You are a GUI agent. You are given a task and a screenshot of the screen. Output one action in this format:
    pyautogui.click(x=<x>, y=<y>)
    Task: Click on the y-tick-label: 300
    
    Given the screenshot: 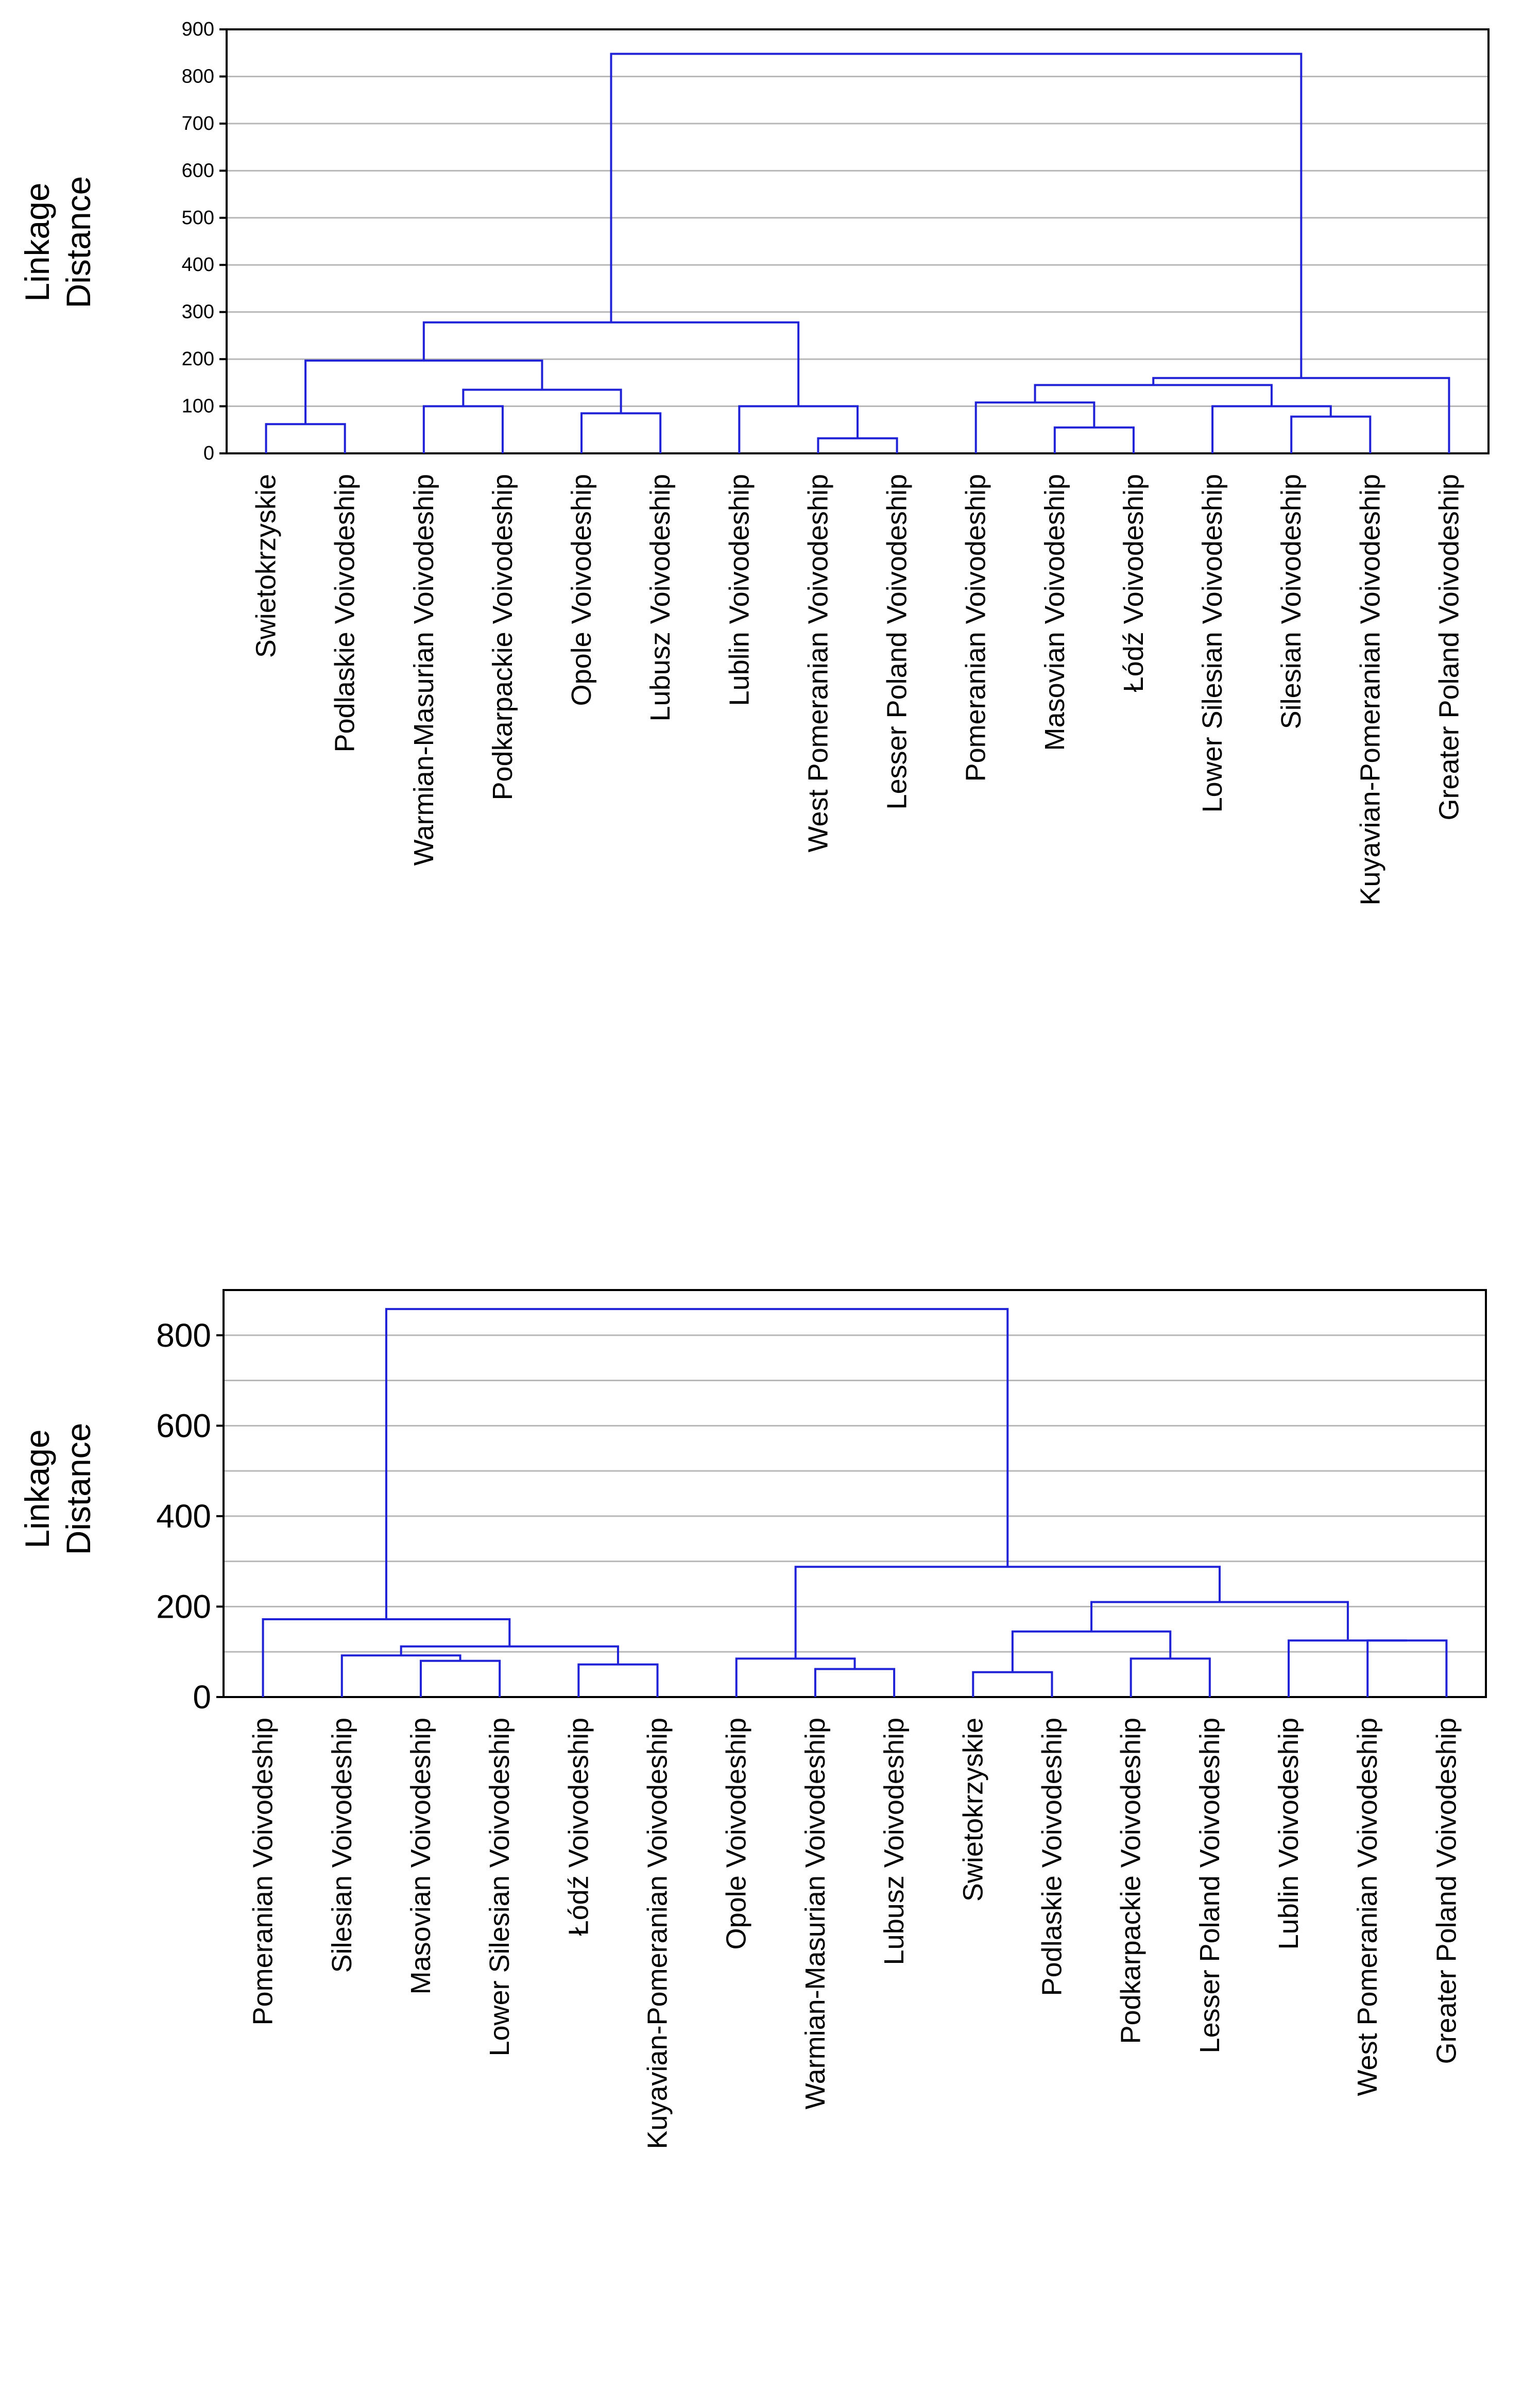 What is the action you would take?
    pyautogui.click(x=198, y=312)
    